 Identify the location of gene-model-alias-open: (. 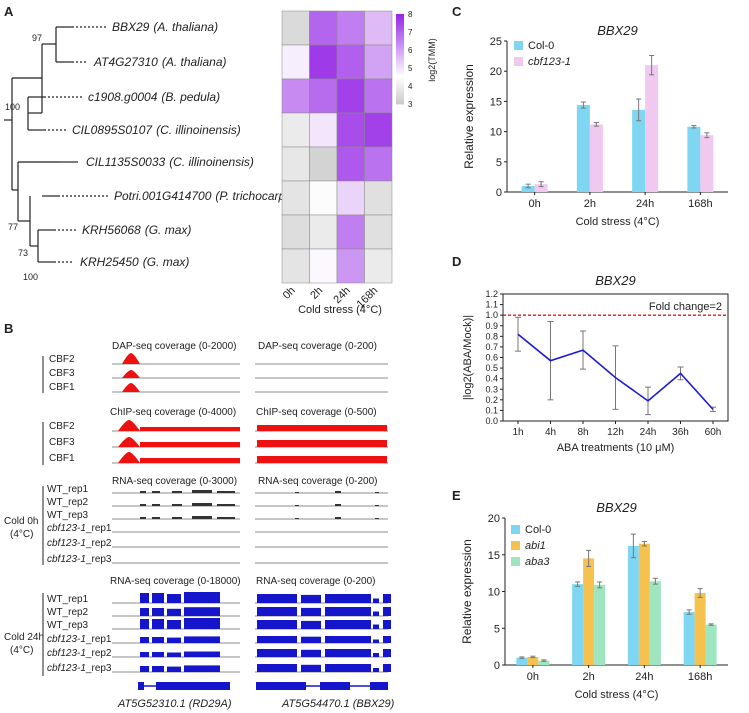
(191, 704).